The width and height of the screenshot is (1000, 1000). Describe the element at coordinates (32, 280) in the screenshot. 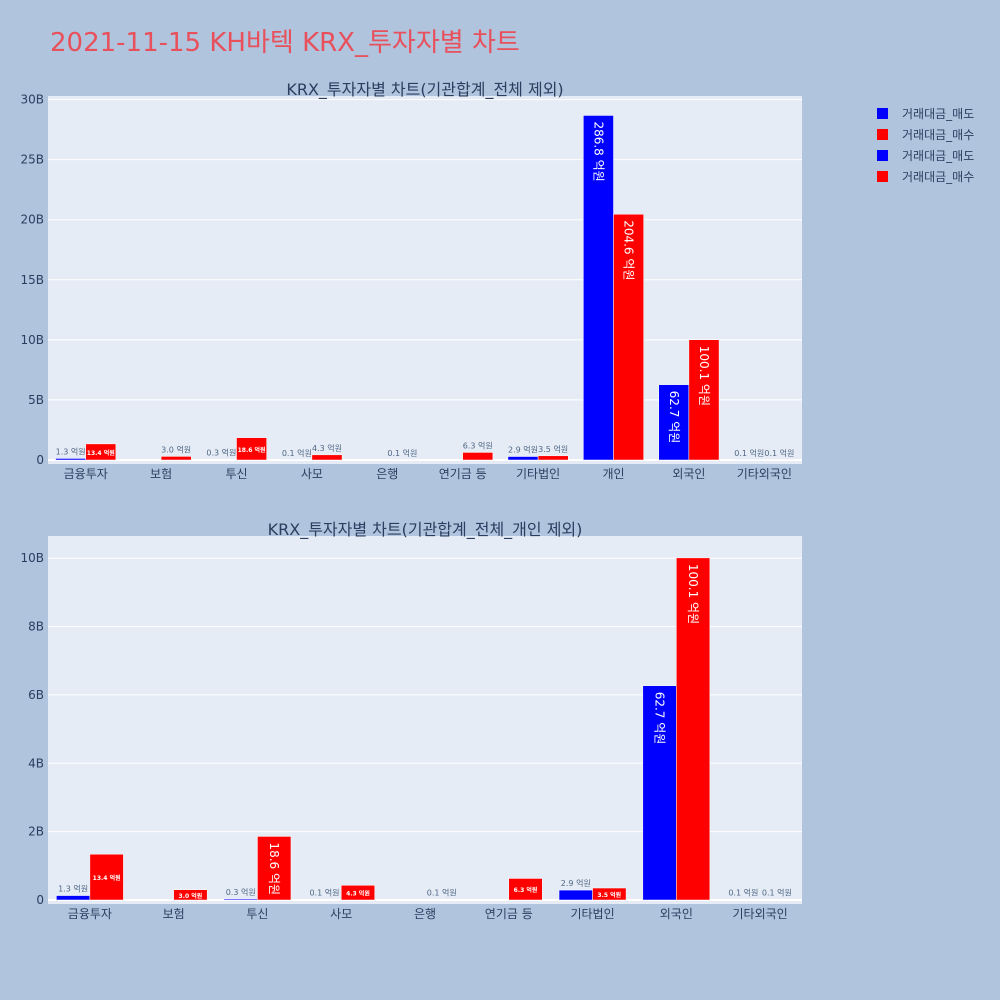

I see `y-tick-label: 15B` at that location.